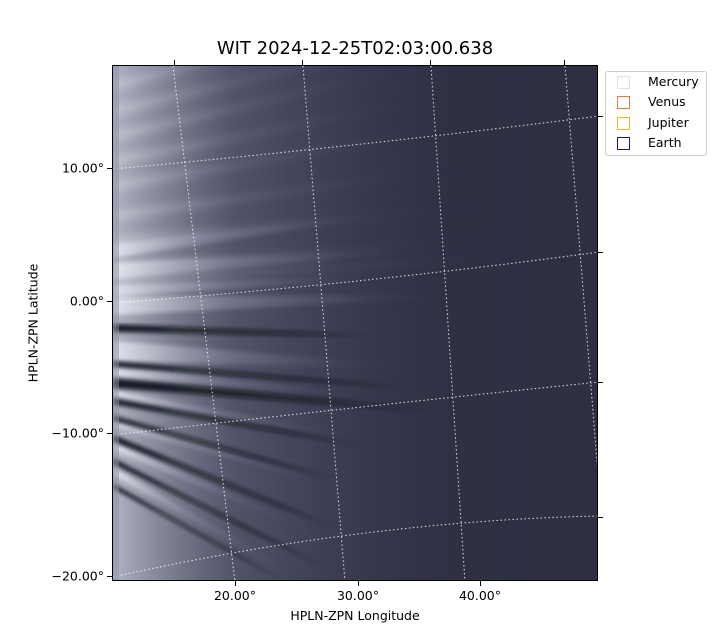 This screenshot has width=720, height=640. What do you see at coordinates (668, 122) in the screenshot?
I see `legend-label: Jupiter` at bounding box center [668, 122].